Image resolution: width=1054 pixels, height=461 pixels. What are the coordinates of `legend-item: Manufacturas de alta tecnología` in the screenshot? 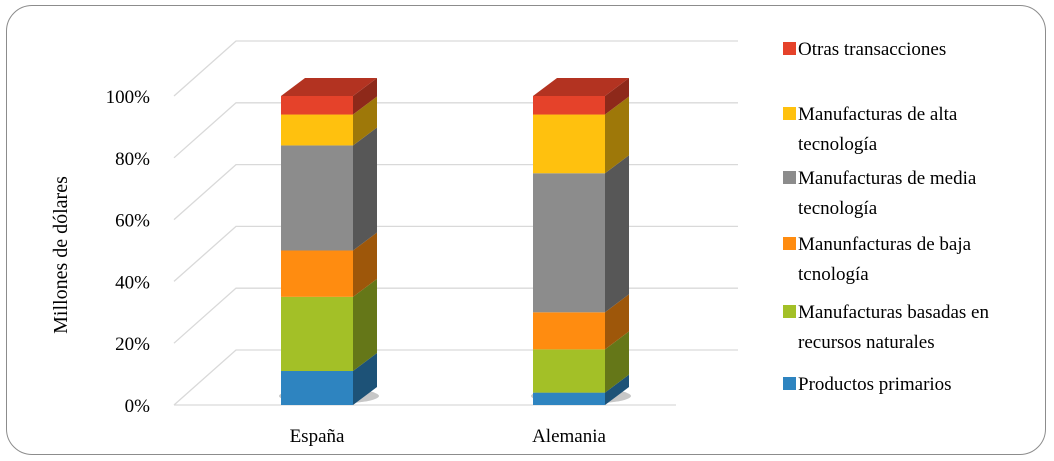 It's located at (870, 129).